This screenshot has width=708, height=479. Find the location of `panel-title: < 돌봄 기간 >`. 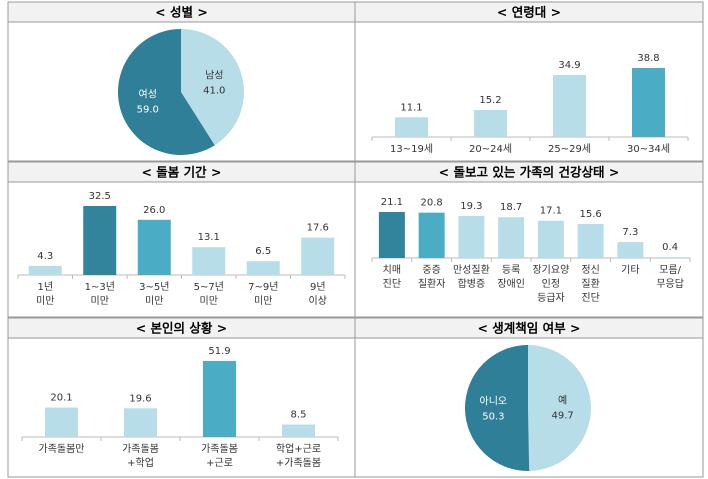

panel-title: < 돌봄 기간 > is located at coordinates (181, 172).